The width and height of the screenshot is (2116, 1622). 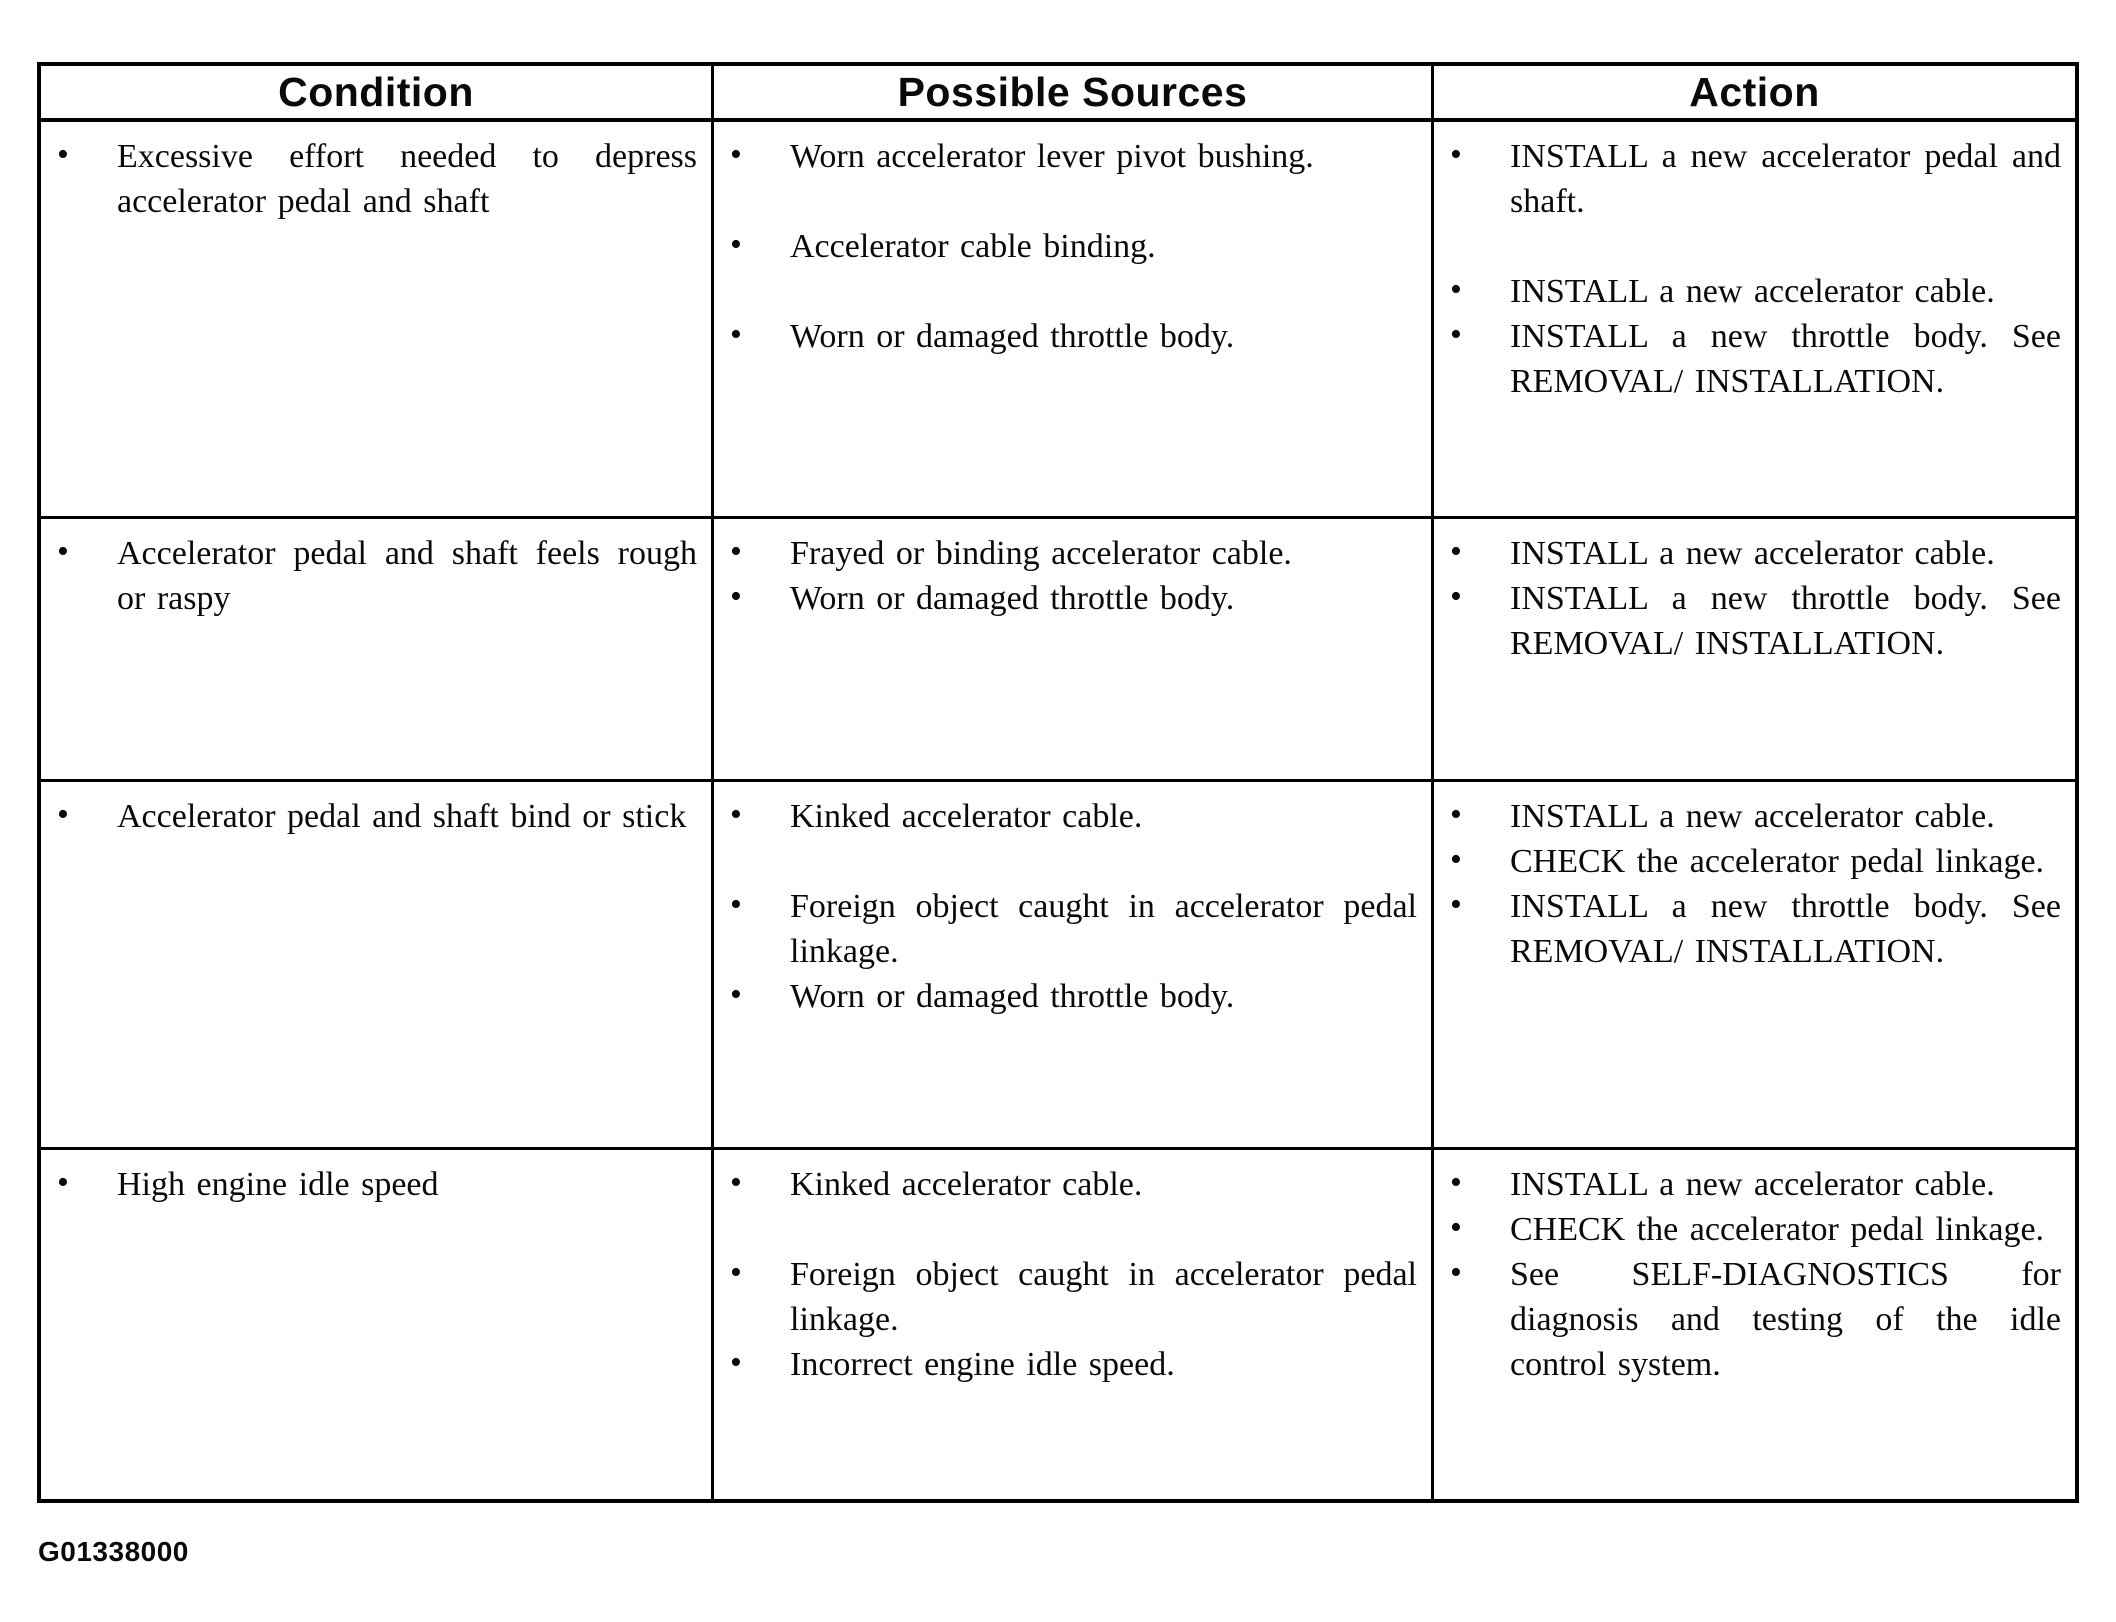 I want to click on list-item: • Worn accelerator lever pivot bushing., so click(x=1072, y=156).